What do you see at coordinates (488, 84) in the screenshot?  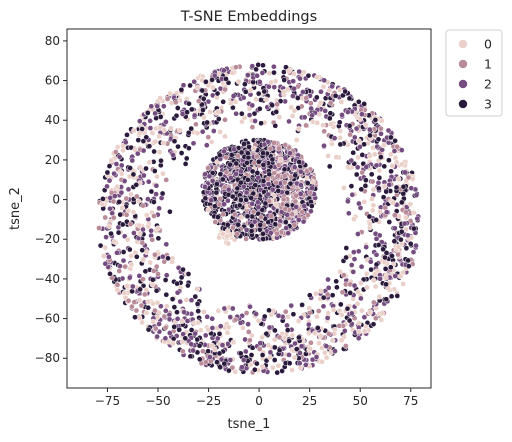 I see `legend-label: 2` at bounding box center [488, 84].